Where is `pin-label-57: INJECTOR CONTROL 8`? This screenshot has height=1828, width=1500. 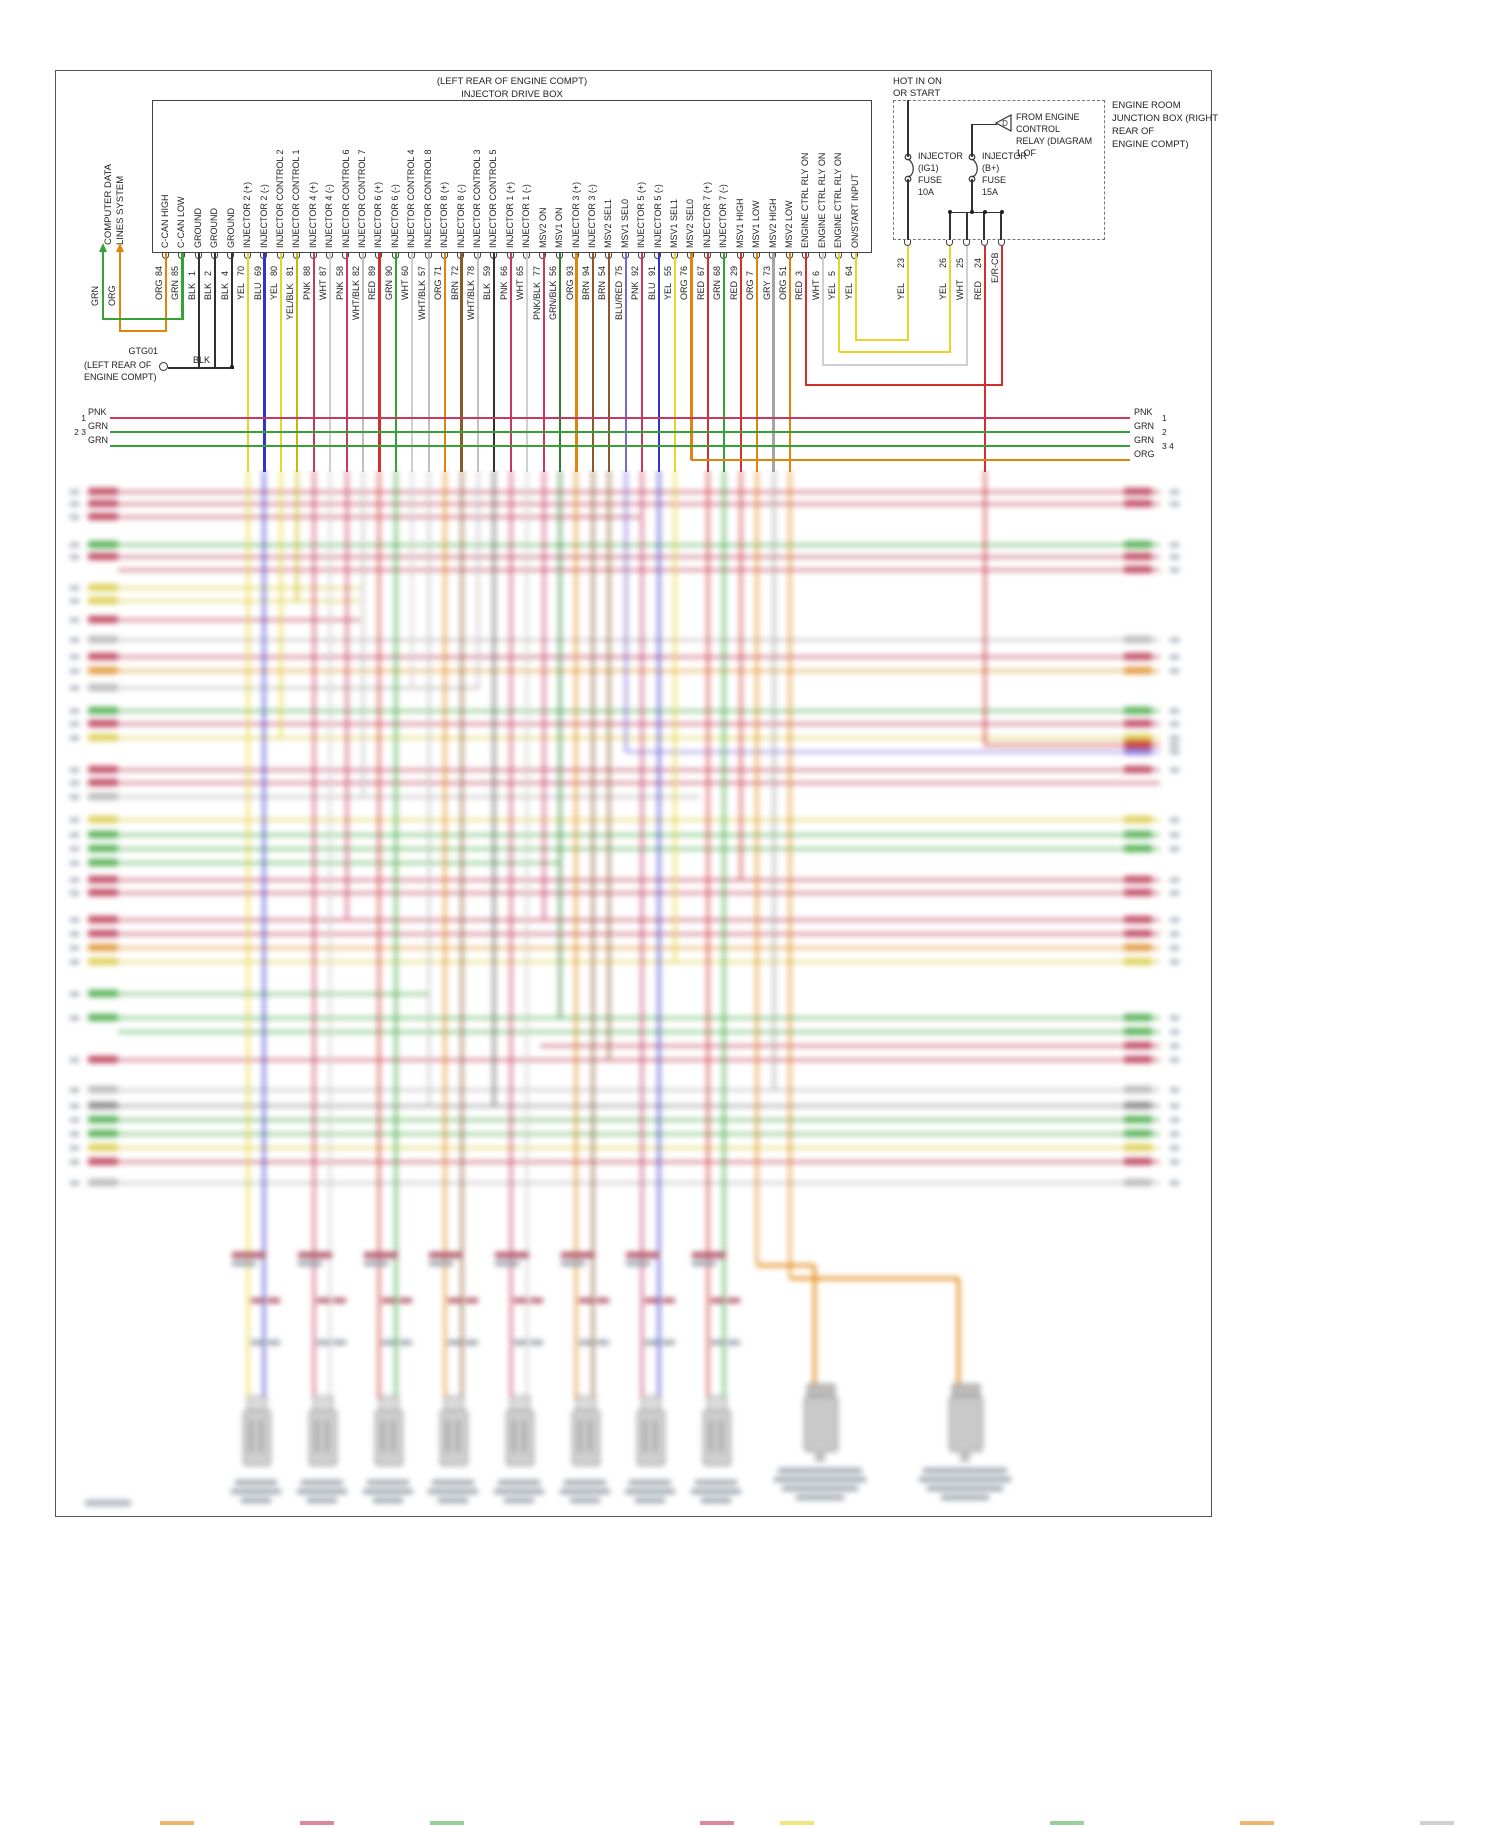 pin-label-57: INJECTOR CONTROL 8 is located at coordinates (427, 198).